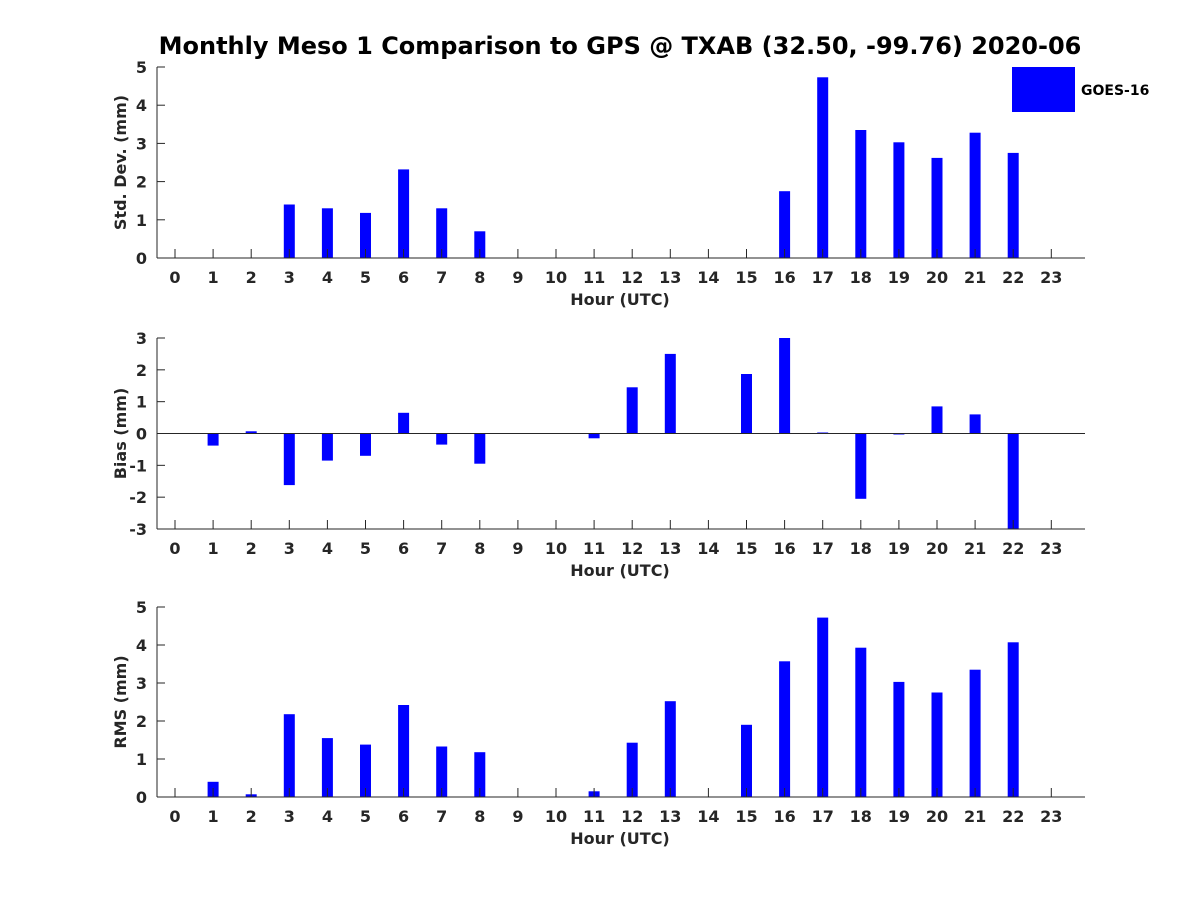 Image resolution: width=1200 pixels, height=900 pixels. Describe the element at coordinates (138, 529) in the screenshot. I see `y-tick-label: -3` at that location.